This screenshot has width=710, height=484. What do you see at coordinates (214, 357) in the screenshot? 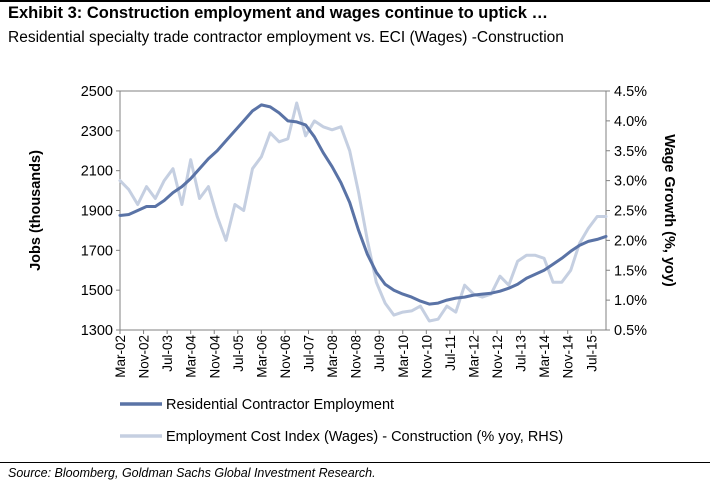
I see `x-tick-label: Nov-04` at bounding box center [214, 357].